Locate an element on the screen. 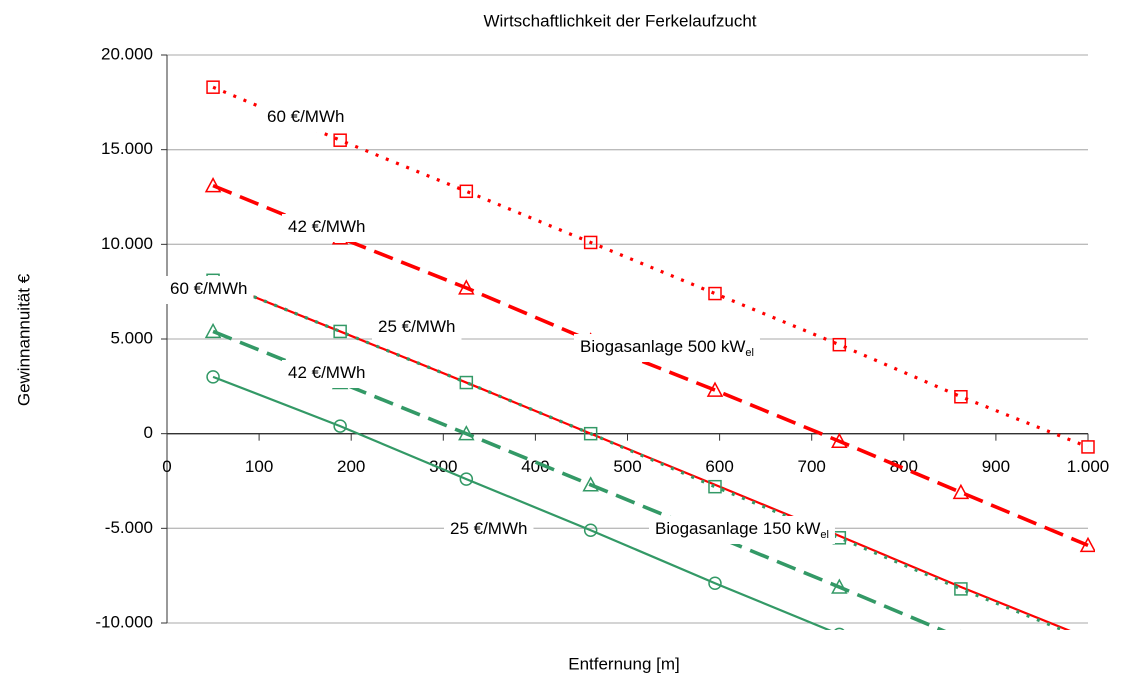 This screenshot has height=683, width=1123. annotation: Biogasanlage 500 kWel is located at coordinates (667, 348).